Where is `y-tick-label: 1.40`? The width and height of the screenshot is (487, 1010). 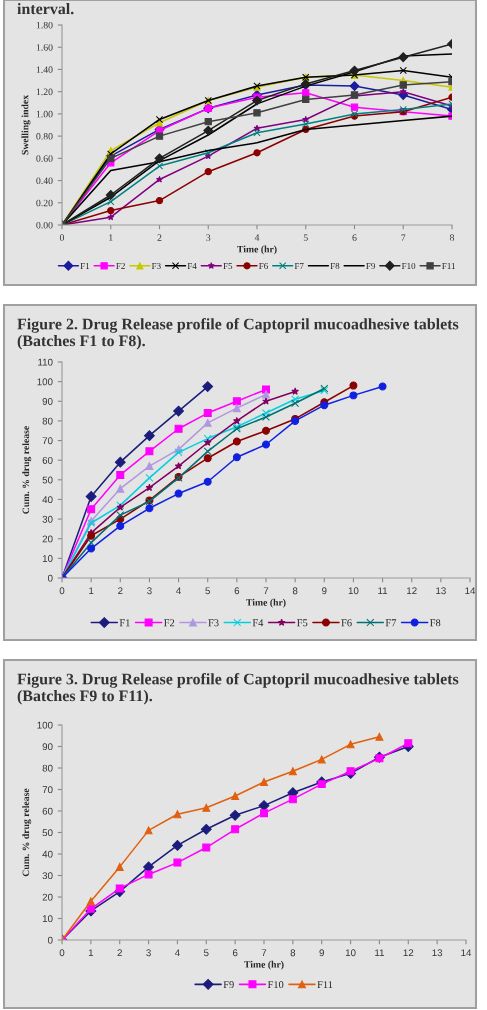
y-tick-label: 1.40 is located at coordinates (44, 69).